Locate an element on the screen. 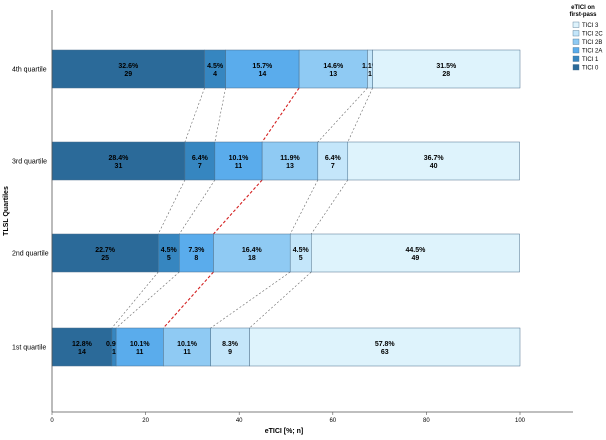  segment-percent-label: 57.8% is located at coordinates (385, 344).